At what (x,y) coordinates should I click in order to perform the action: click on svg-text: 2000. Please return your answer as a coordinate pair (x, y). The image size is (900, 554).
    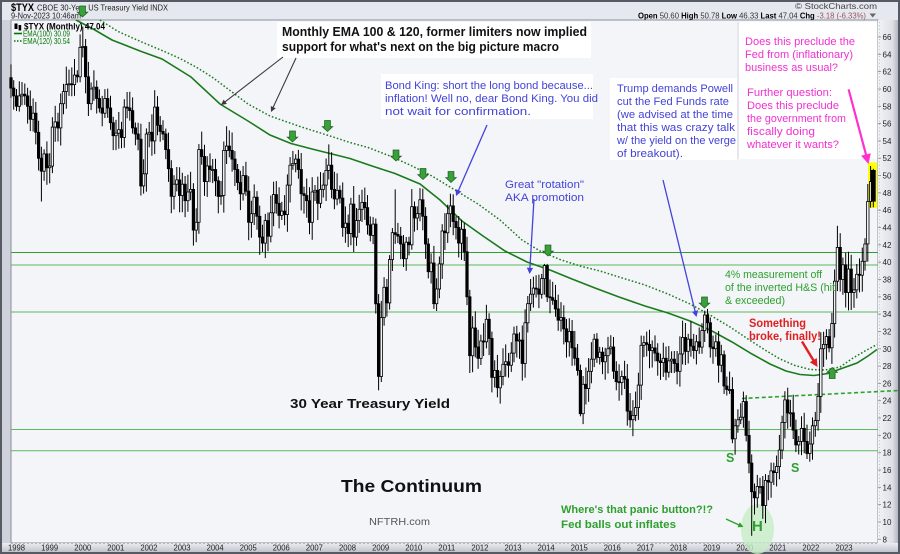
    Looking at the image, I should click on (83, 548).